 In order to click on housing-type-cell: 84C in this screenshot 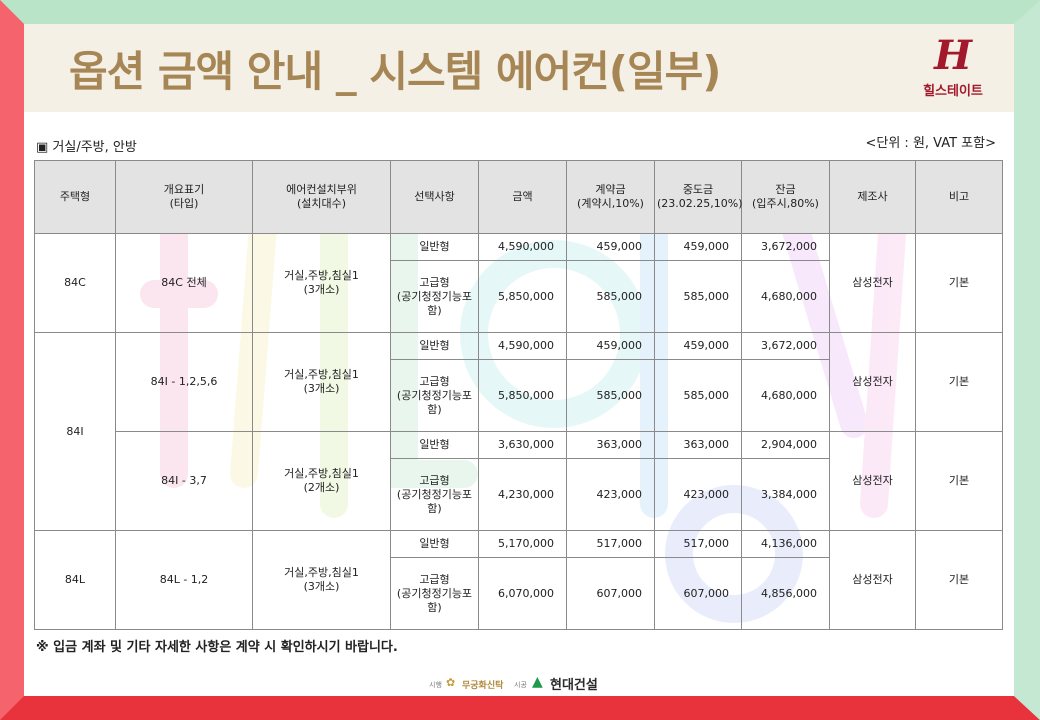, I will do `click(75, 283)`.